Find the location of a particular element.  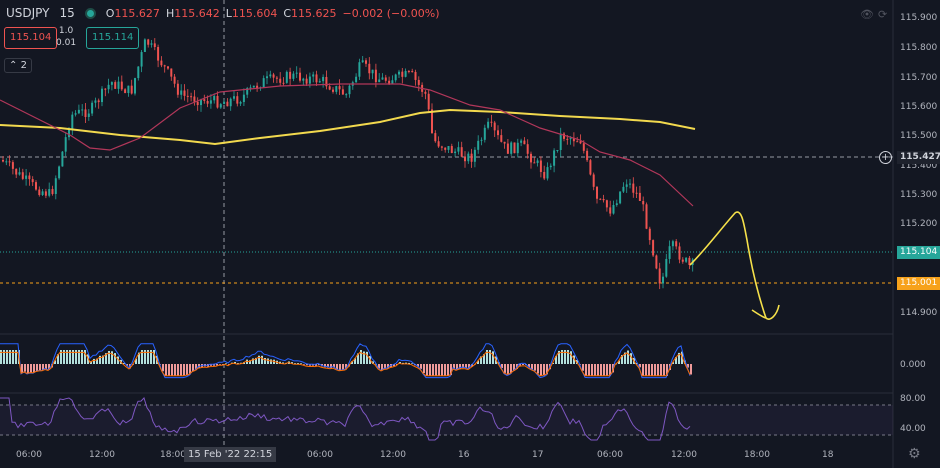

buy-button: 115.114 is located at coordinates (113, 38).